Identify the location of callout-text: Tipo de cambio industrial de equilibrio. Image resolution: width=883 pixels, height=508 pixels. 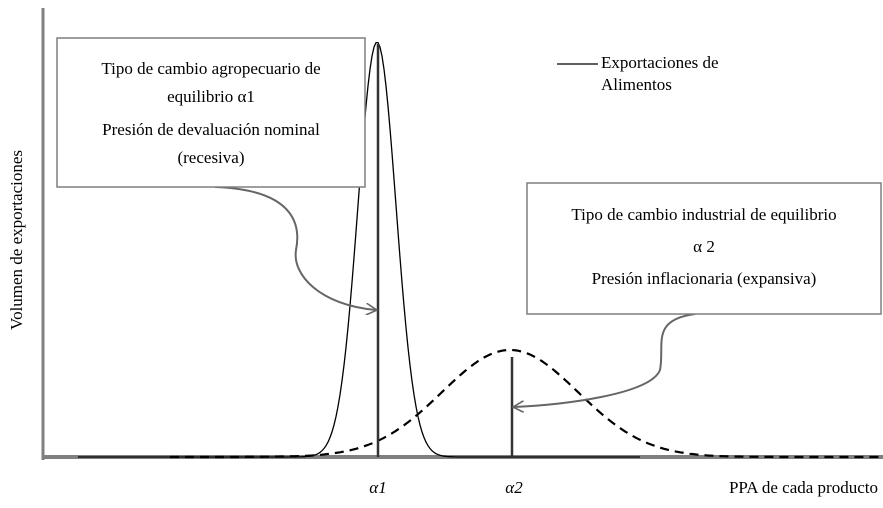
(703, 214).